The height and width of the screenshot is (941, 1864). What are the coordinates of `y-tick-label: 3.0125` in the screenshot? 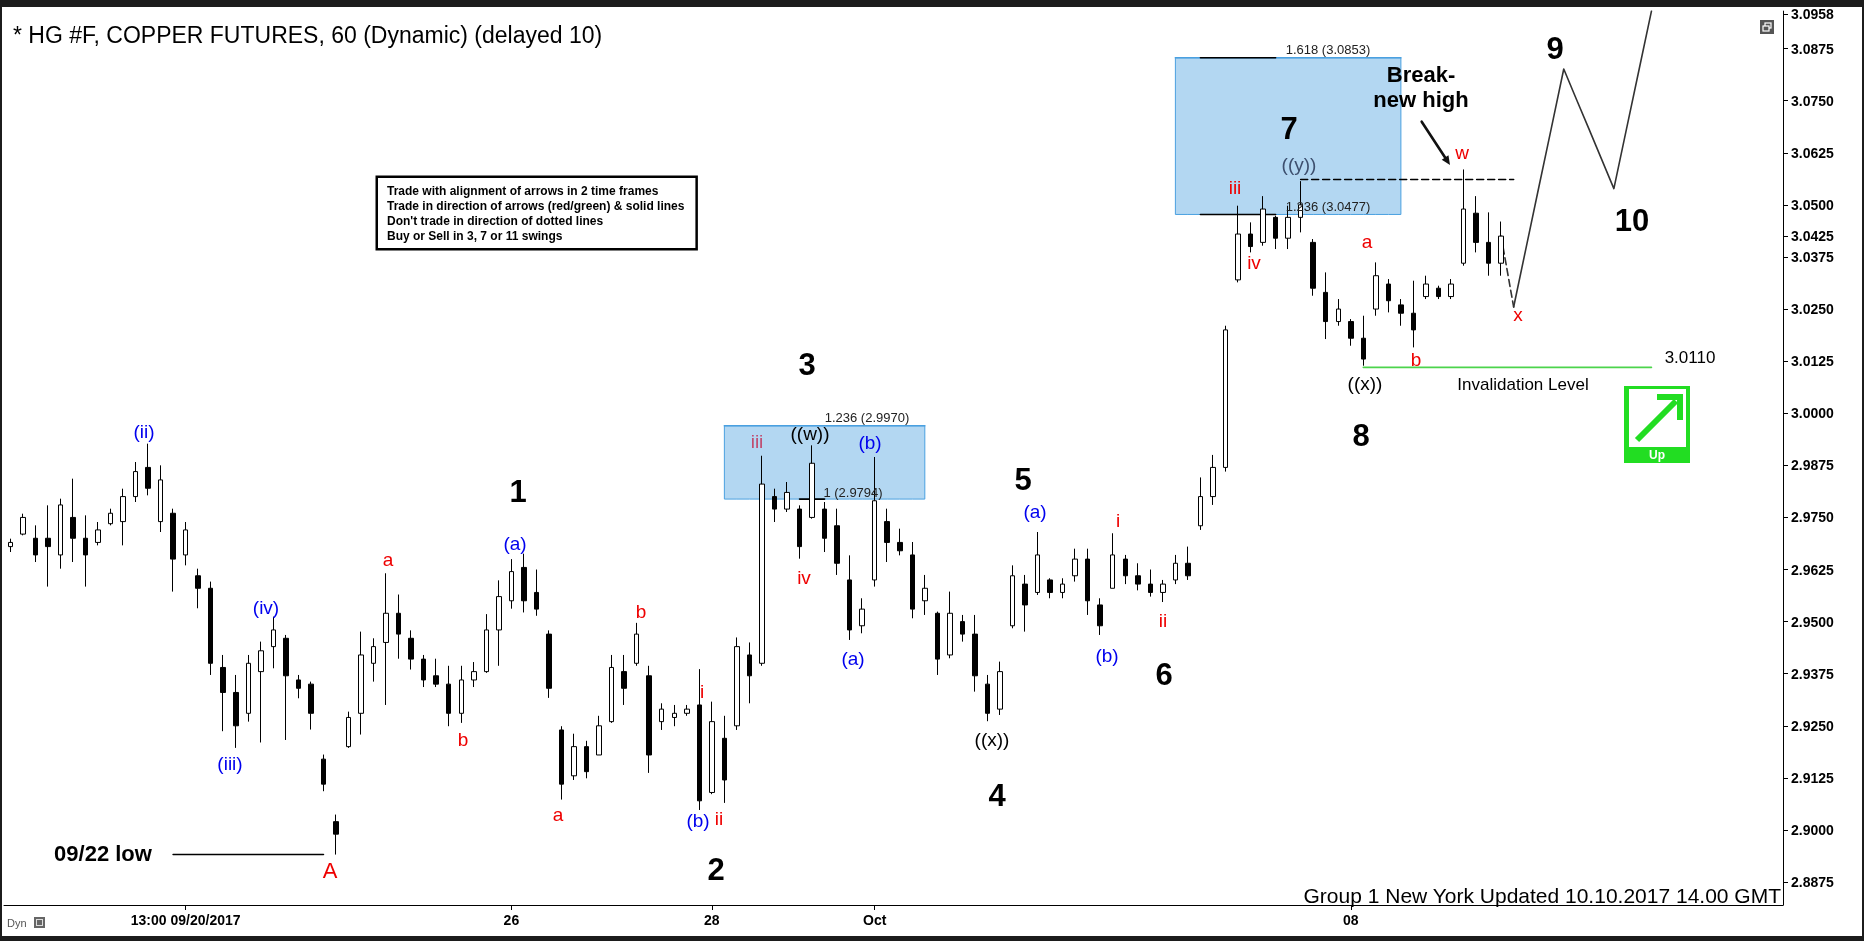 It's located at (1813, 361).